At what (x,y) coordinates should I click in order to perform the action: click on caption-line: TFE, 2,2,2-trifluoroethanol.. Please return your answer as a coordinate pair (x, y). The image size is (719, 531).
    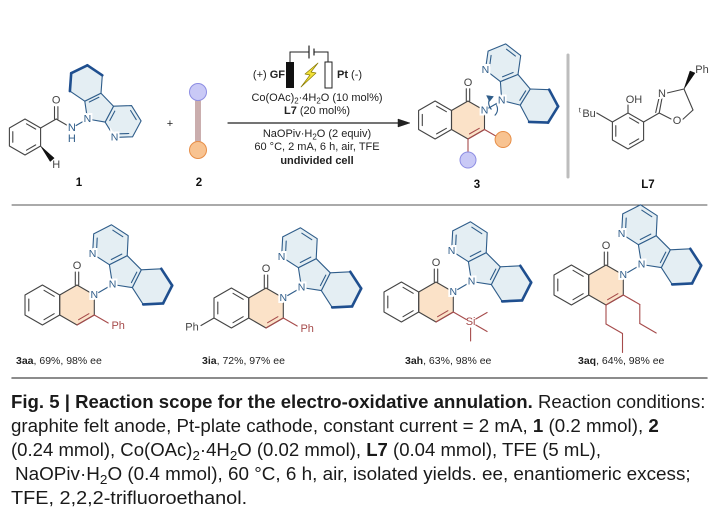
    Looking at the image, I should click on (129, 498).